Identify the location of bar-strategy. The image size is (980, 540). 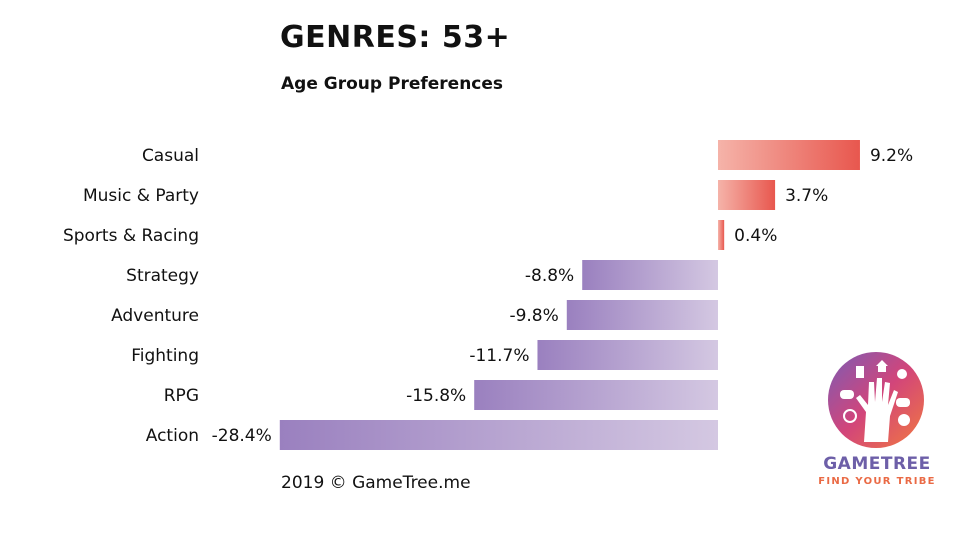
(650, 275).